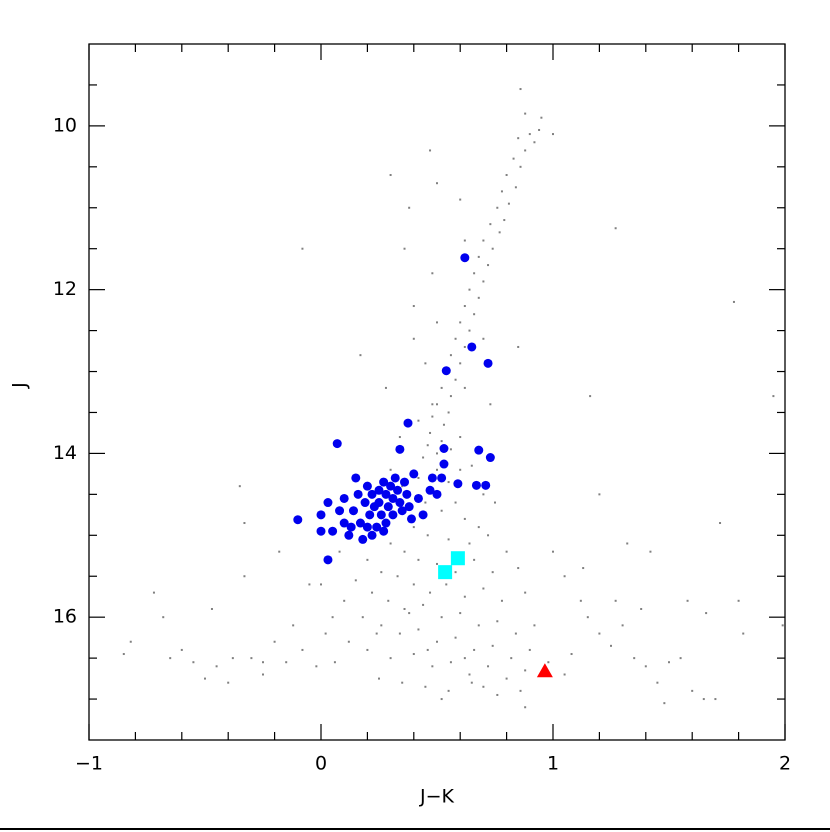 The image size is (830, 832). What do you see at coordinates (65, 125) in the screenshot?
I see `y-tick-label: 10` at bounding box center [65, 125].